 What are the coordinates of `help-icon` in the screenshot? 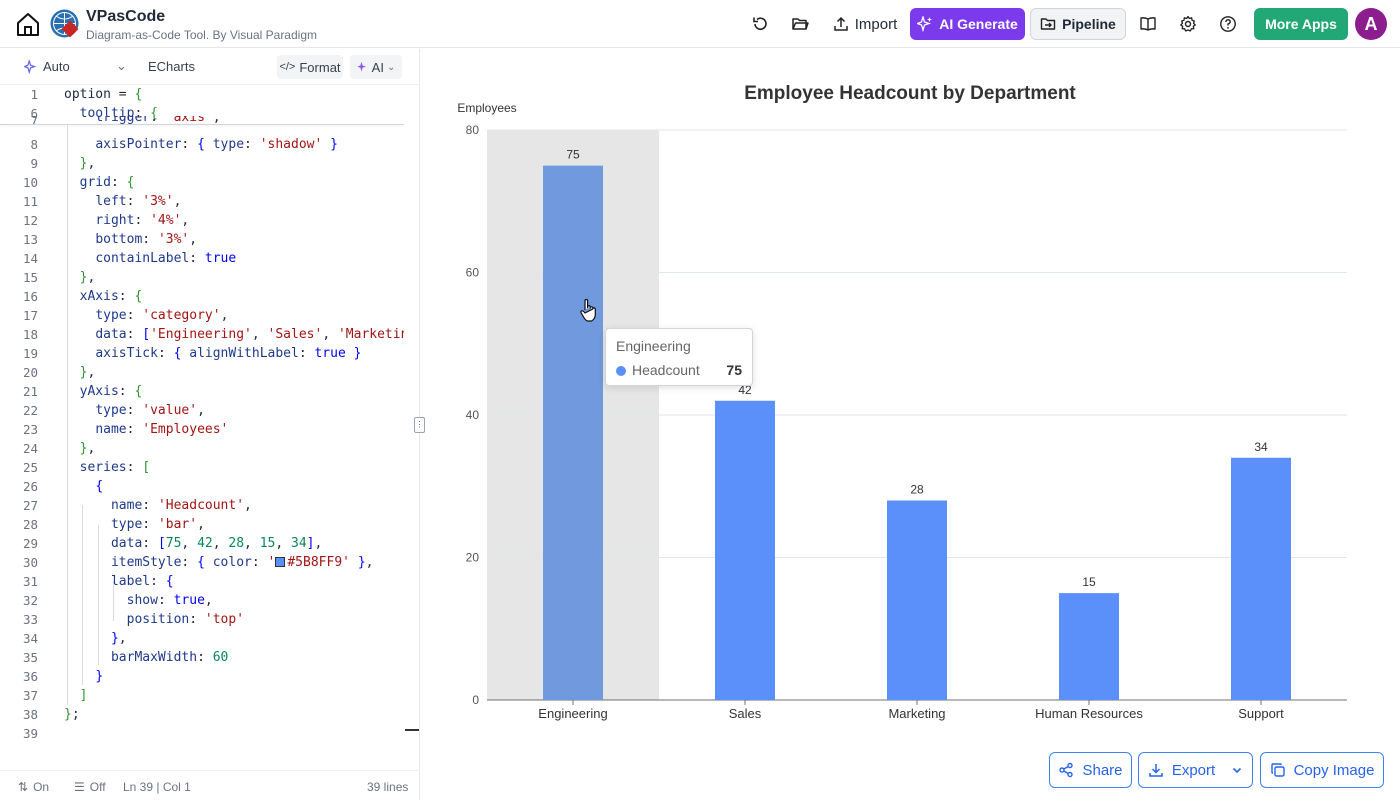 It's located at (1228, 24).